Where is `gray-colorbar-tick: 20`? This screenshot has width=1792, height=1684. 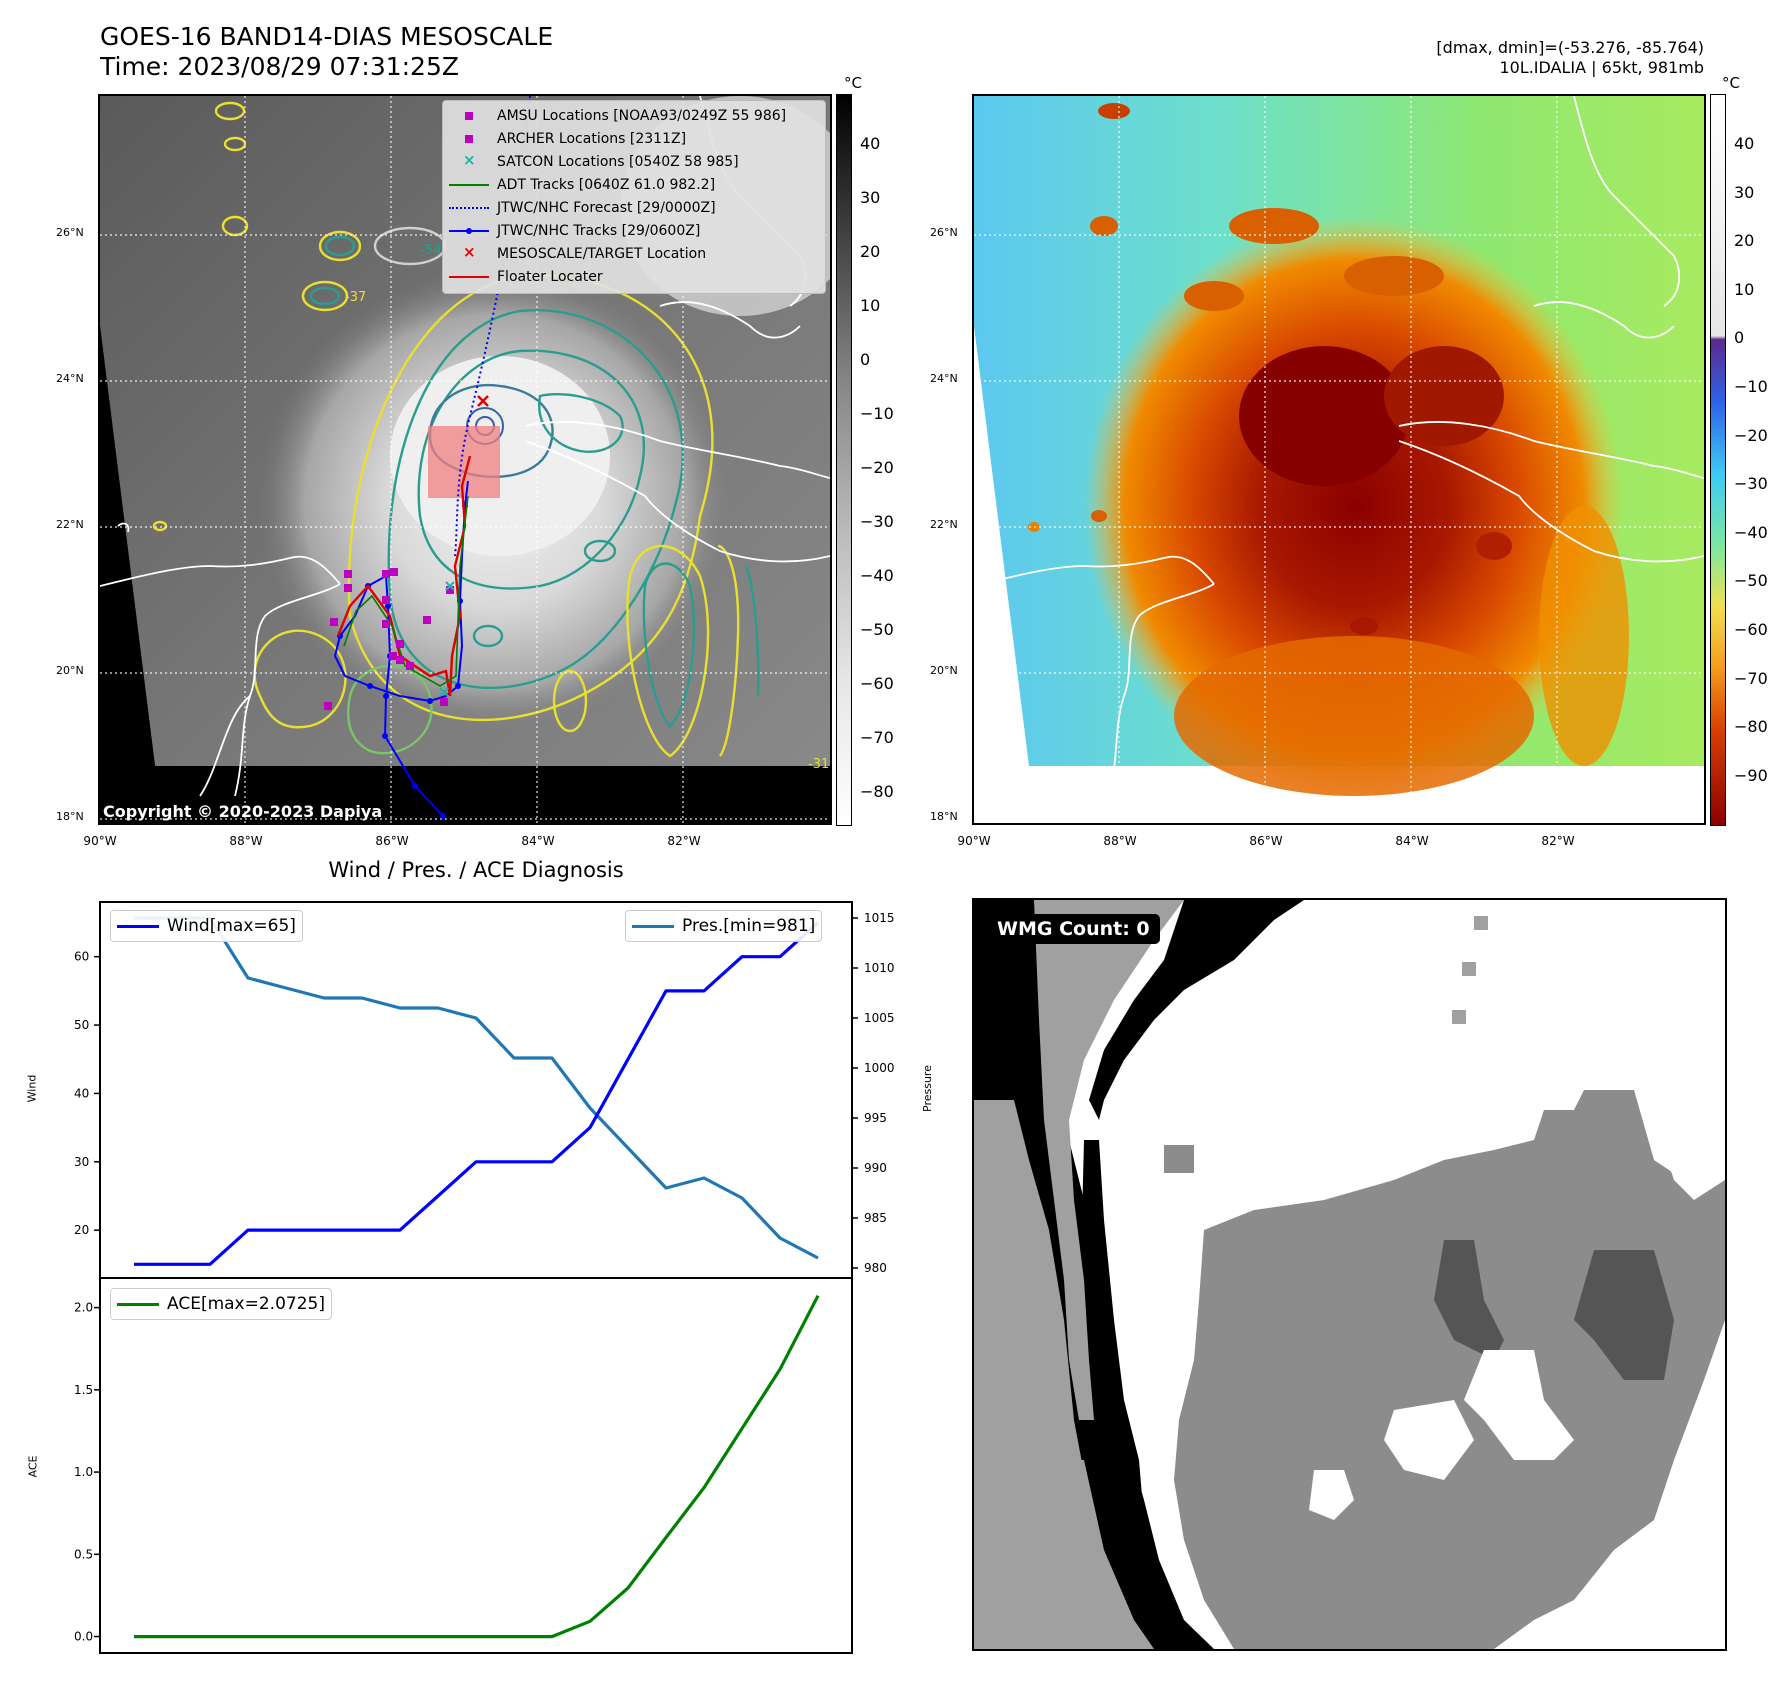 gray-colorbar-tick: 20 is located at coordinates (870, 251).